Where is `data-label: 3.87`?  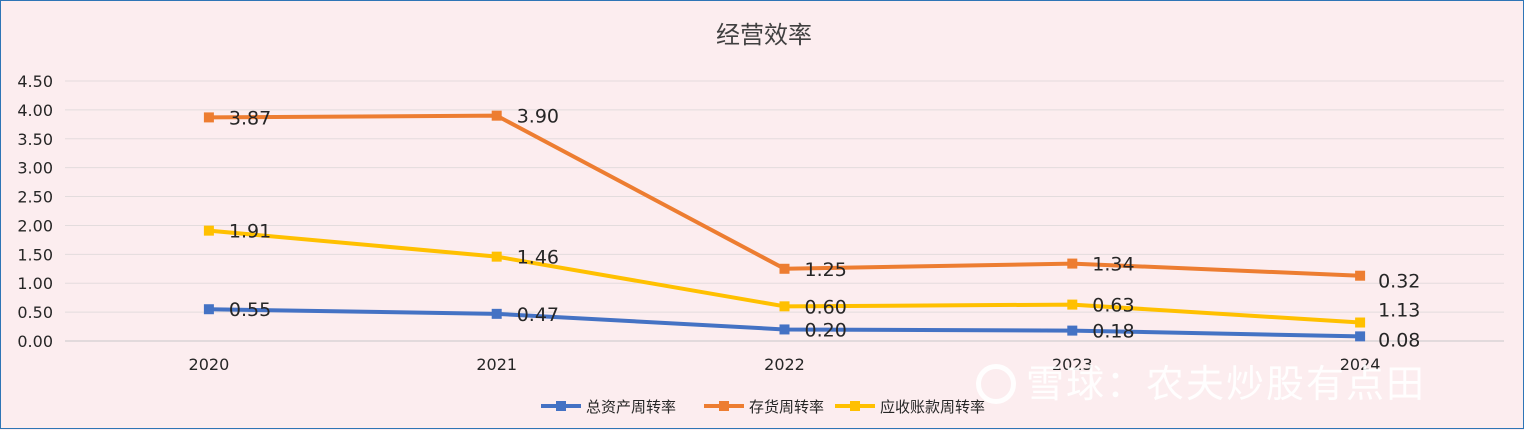
data-label: 3.87 is located at coordinates (250, 118).